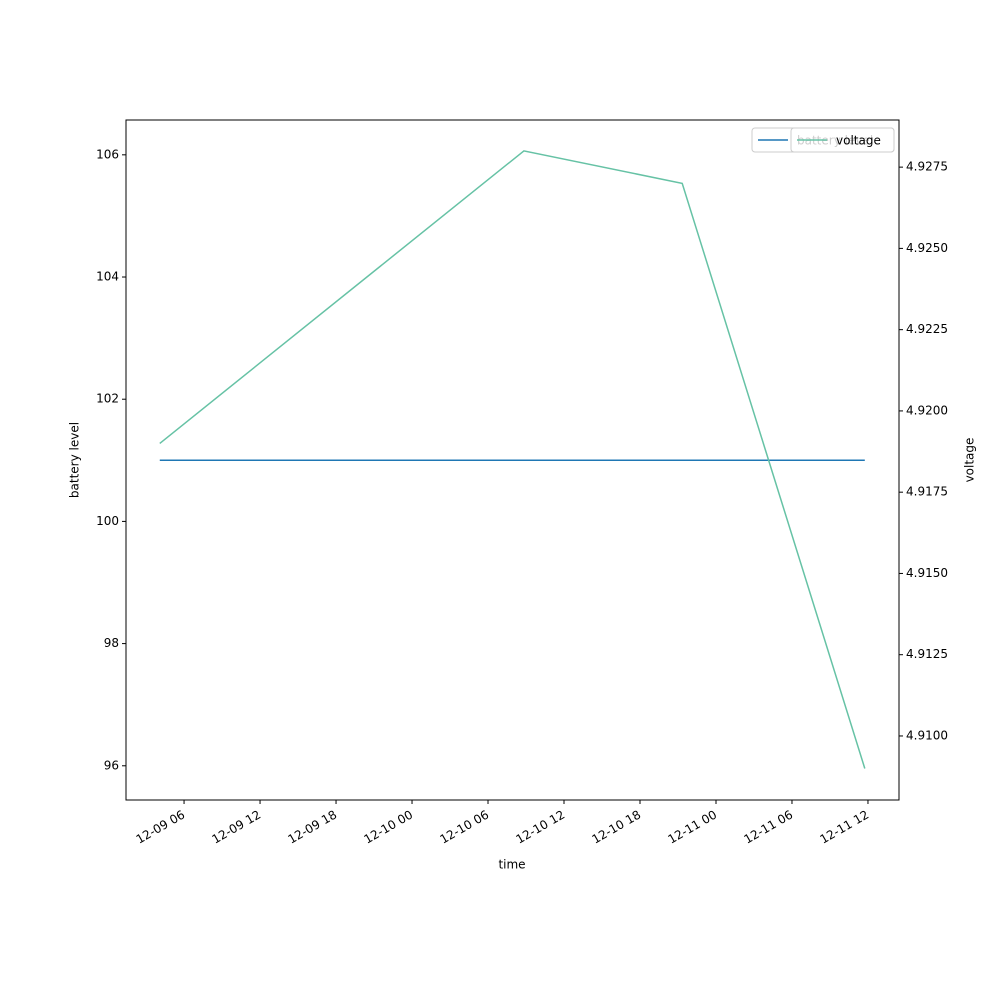 The width and height of the screenshot is (1000, 1004). Describe the element at coordinates (111, 765) in the screenshot. I see `y-tick-label: 96` at that location.